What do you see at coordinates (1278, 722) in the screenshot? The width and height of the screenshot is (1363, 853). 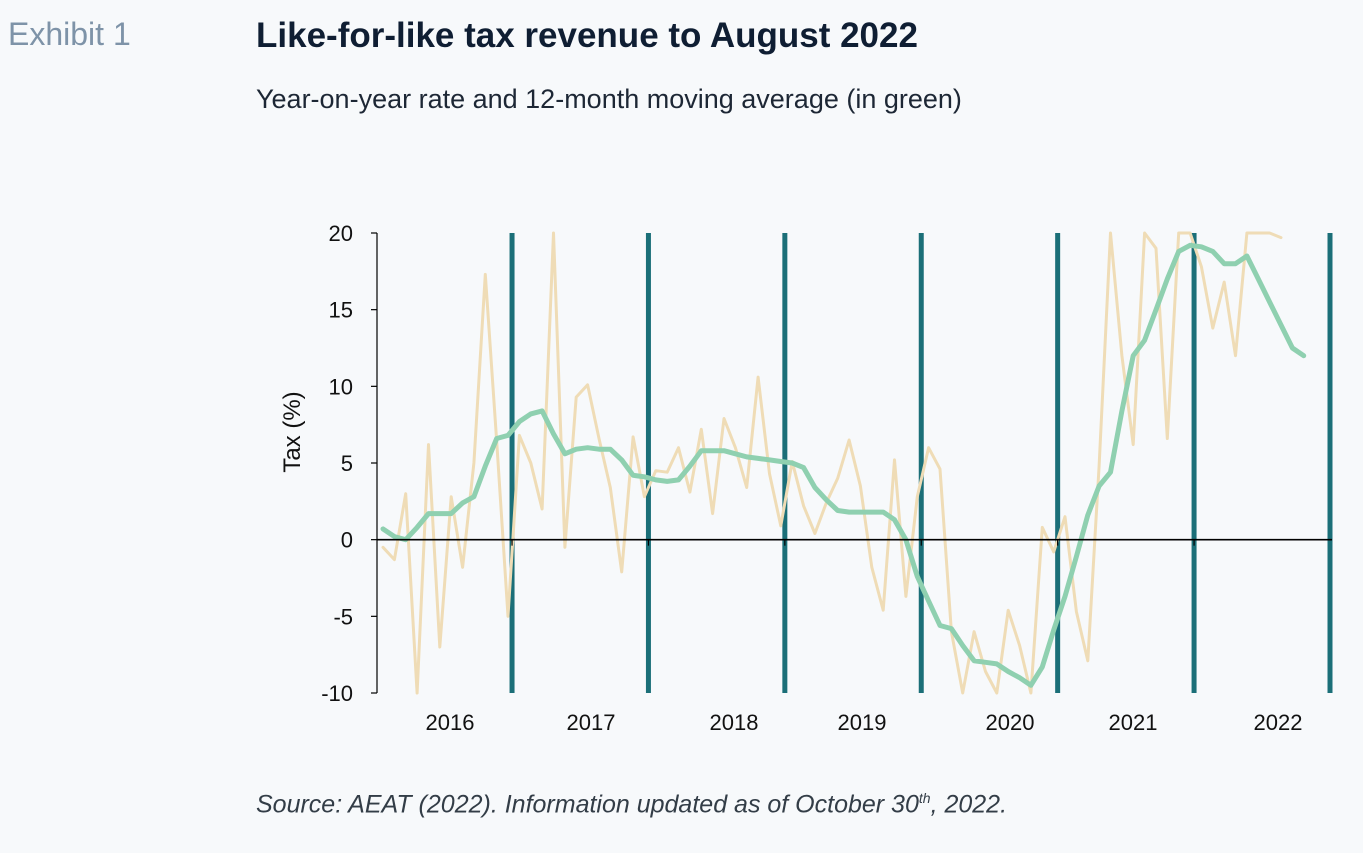 I see `x-tick-label: 2022` at bounding box center [1278, 722].